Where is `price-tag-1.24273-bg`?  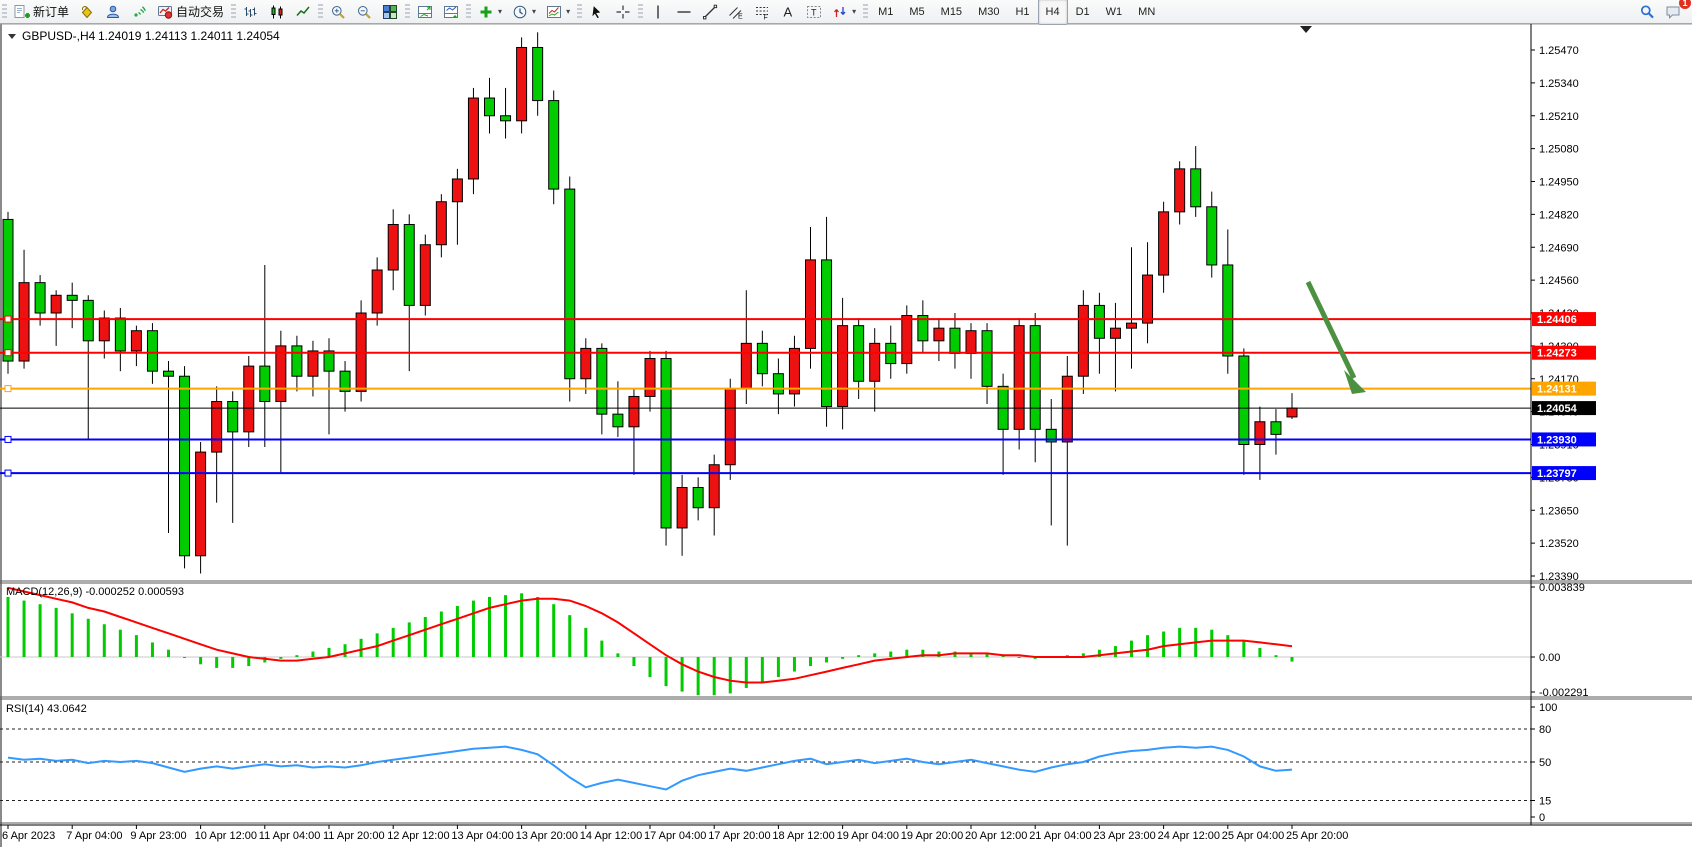 price-tag-1.24273-bg is located at coordinates (1564, 352).